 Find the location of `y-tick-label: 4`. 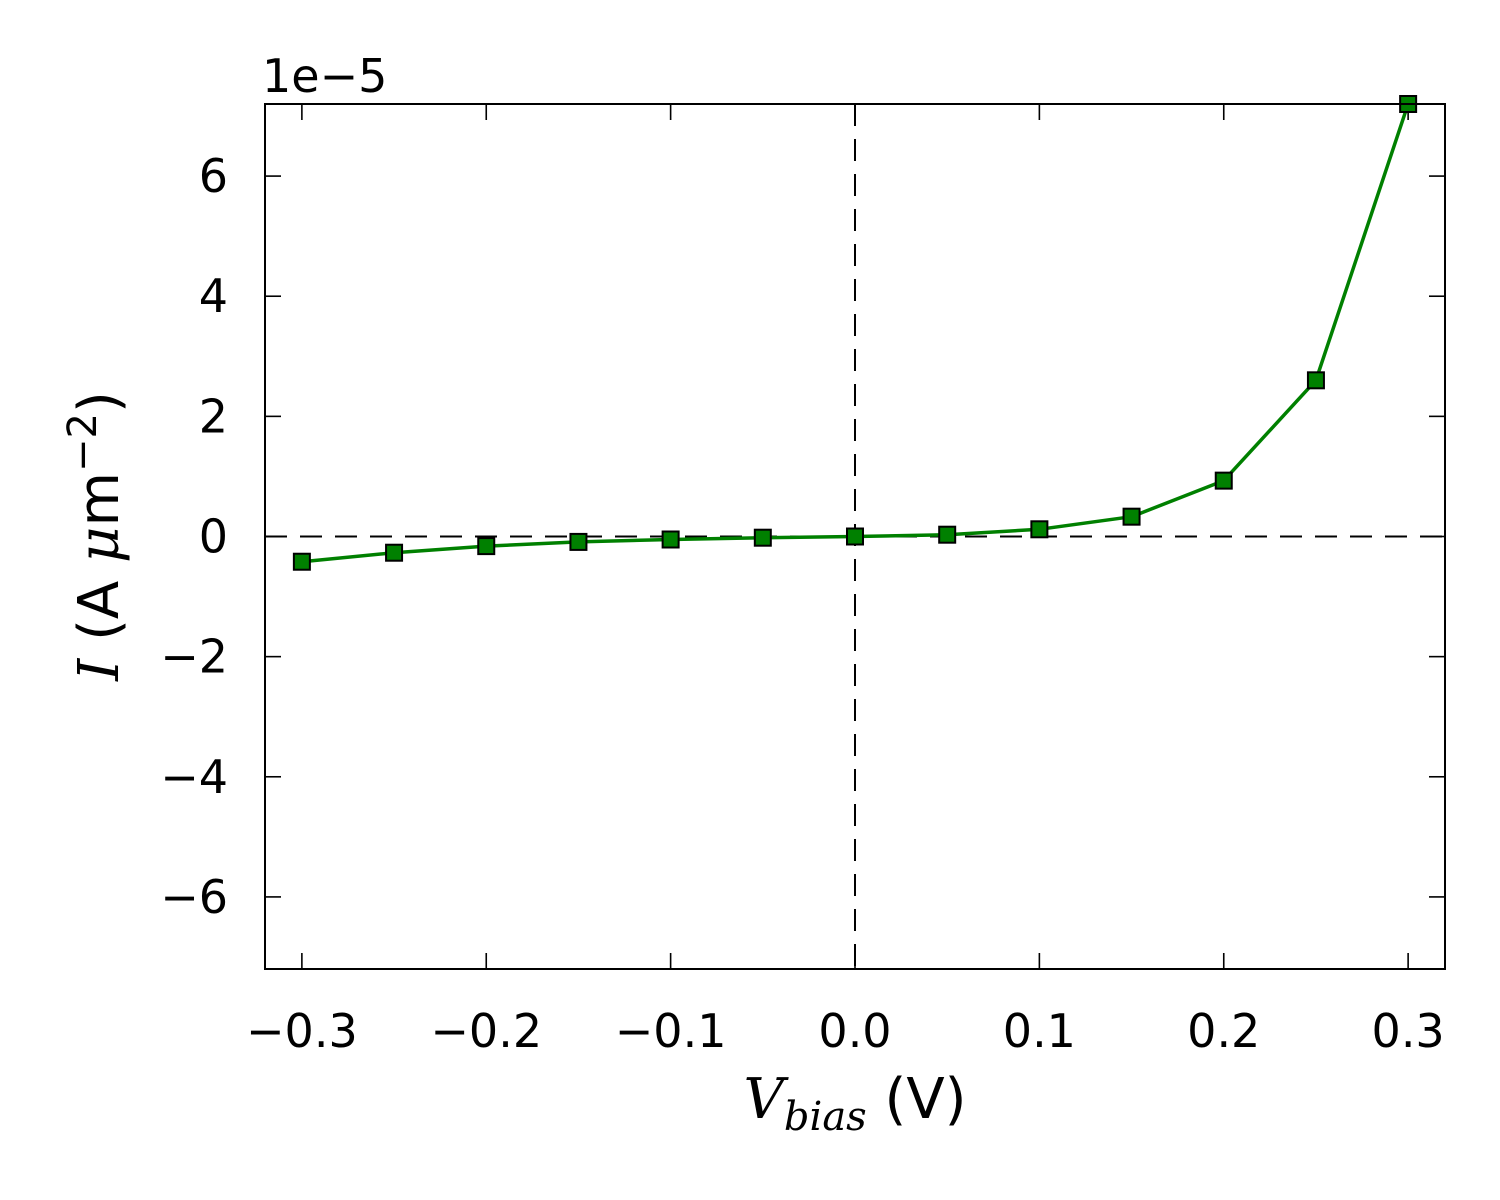

y-tick-label: 4 is located at coordinates (213, 296).